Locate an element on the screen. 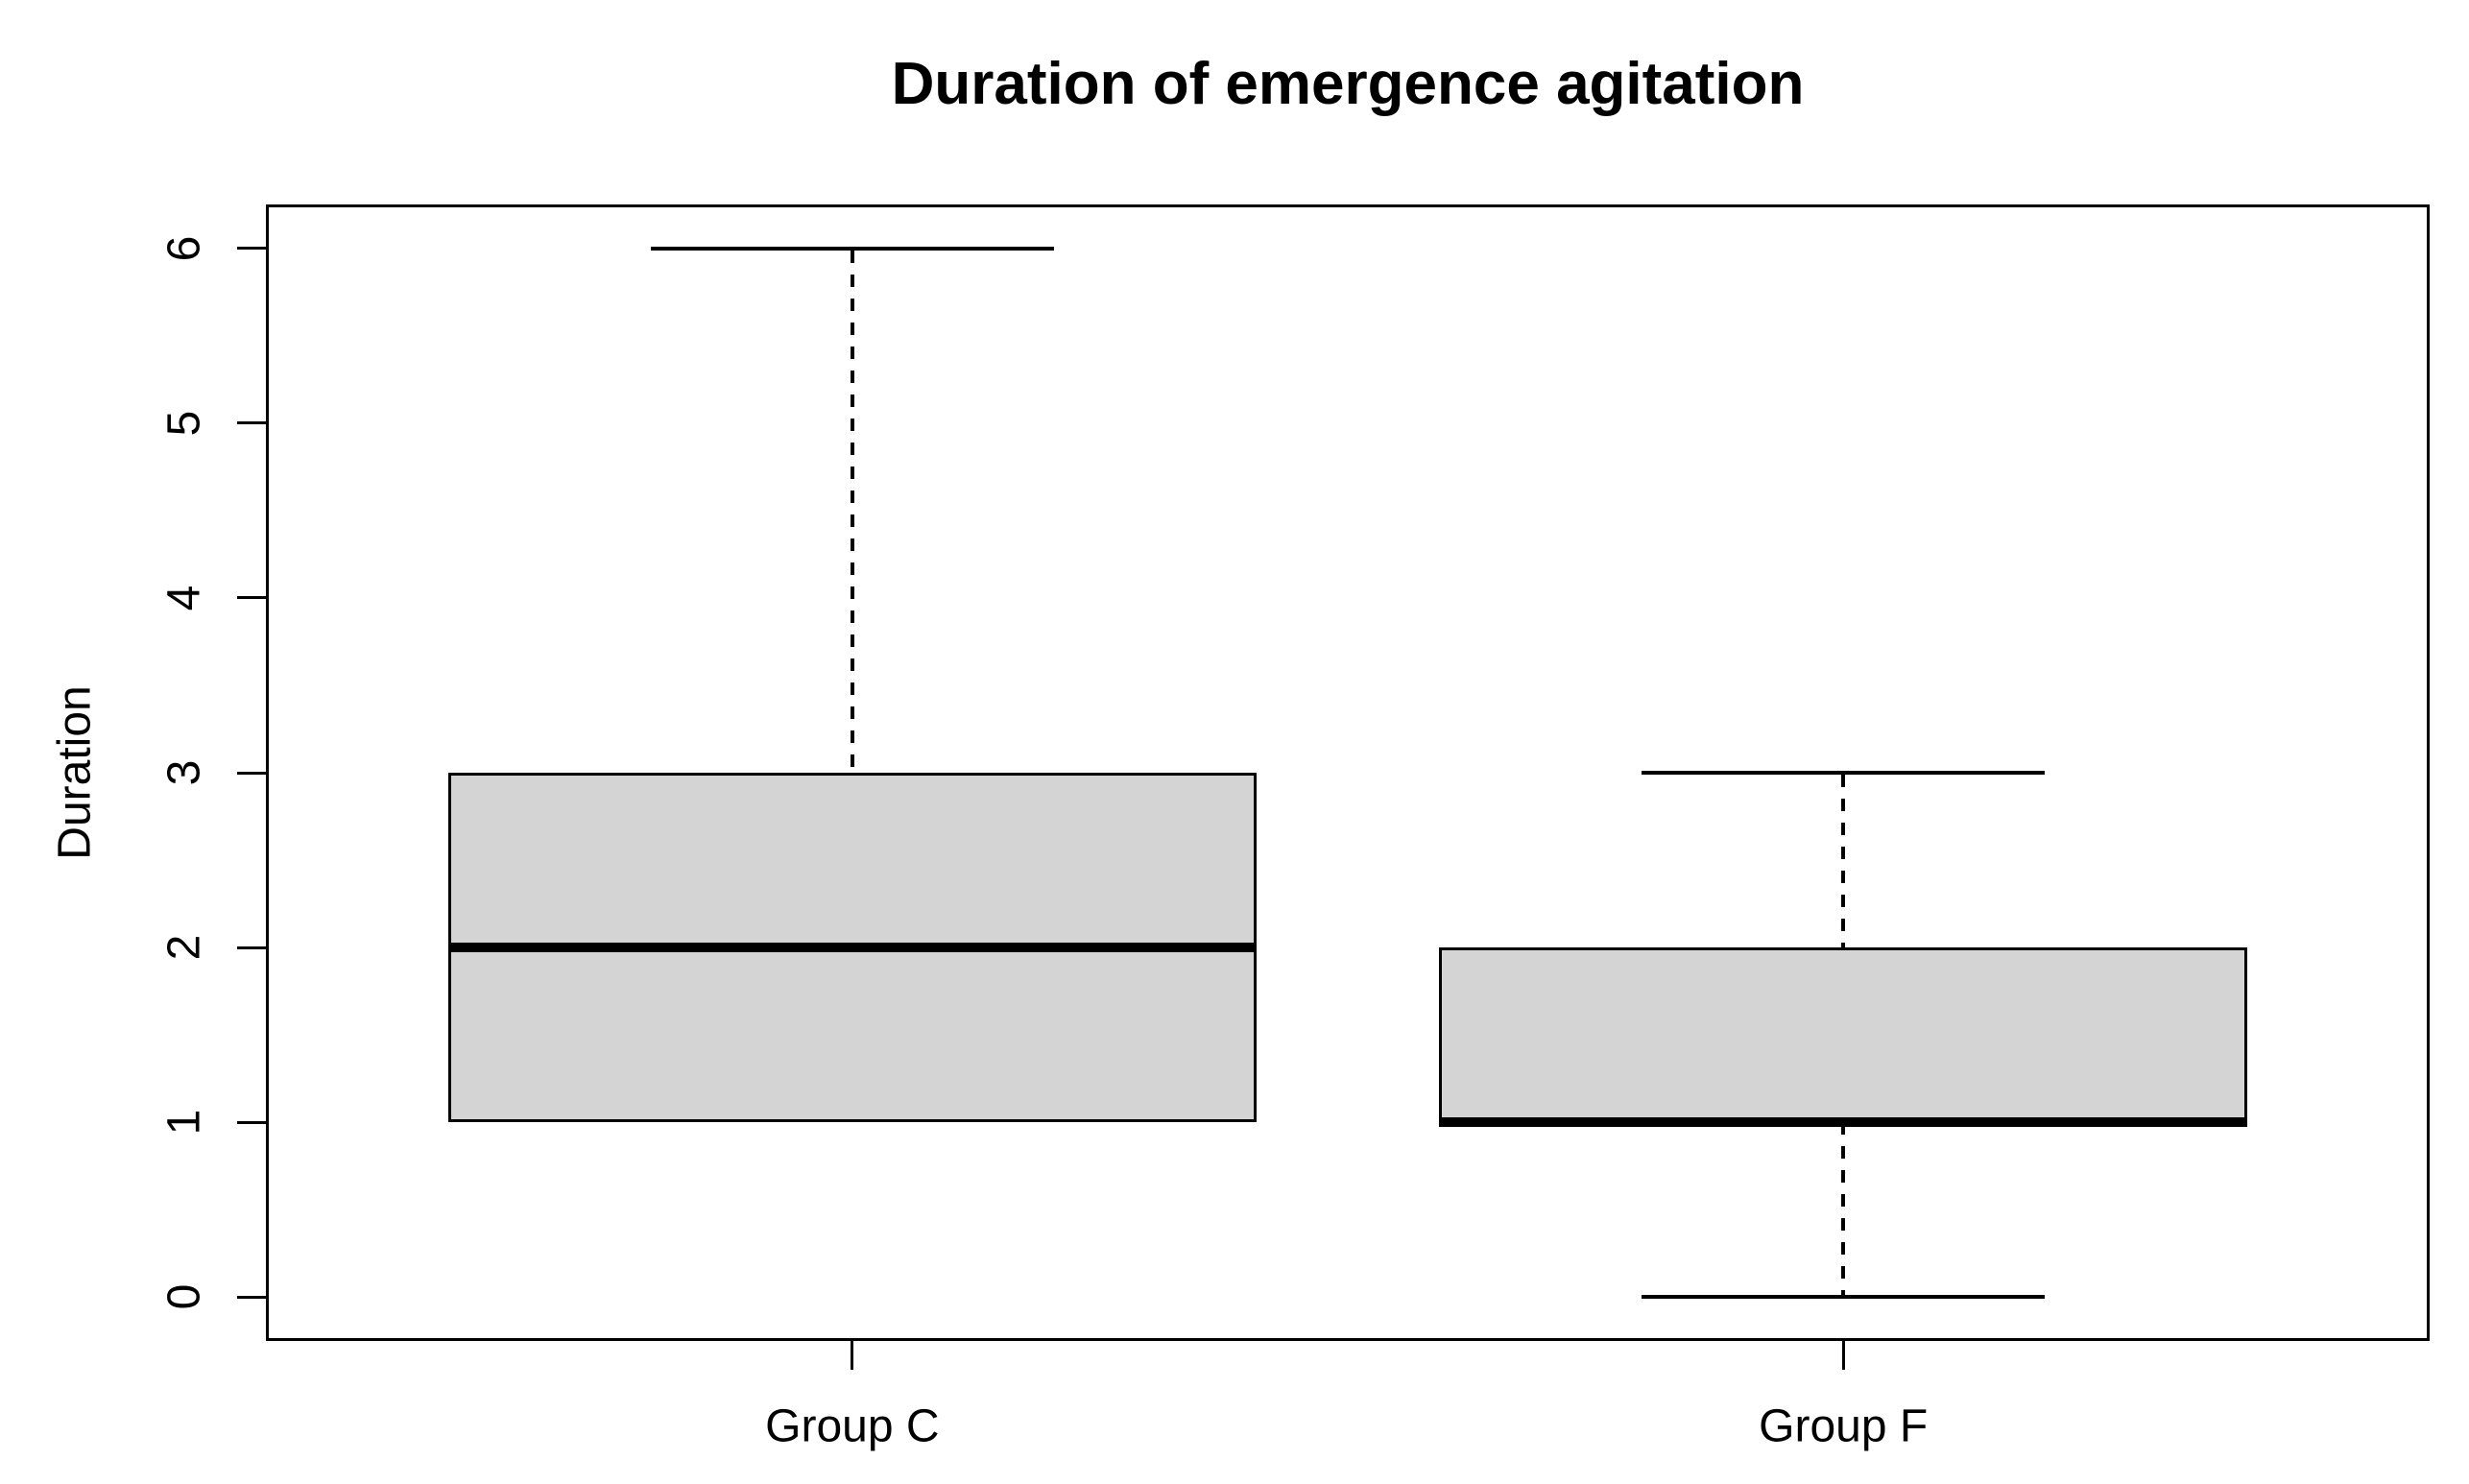  lower-whisker-cap is located at coordinates (1844, 1297).